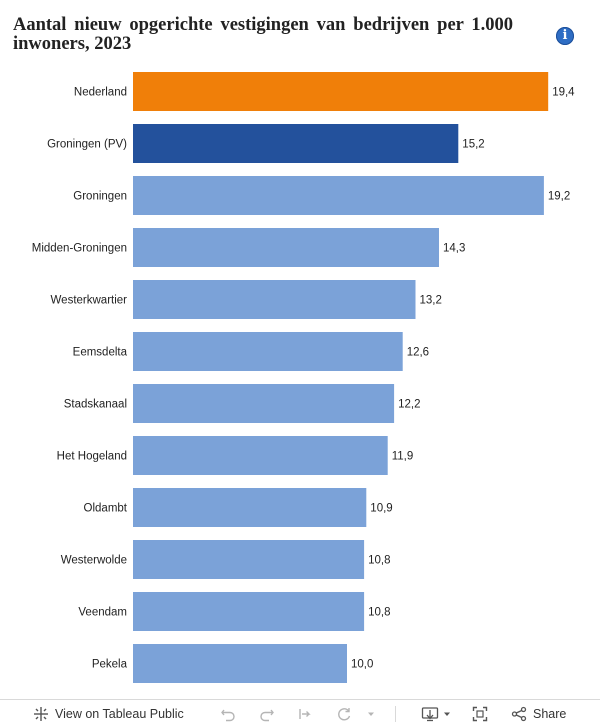 The image size is (600, 728). What do you see at coordinates (362, 665) in the screenshot?
I see `data-label: 10,0` at bounding box center [362, 665].